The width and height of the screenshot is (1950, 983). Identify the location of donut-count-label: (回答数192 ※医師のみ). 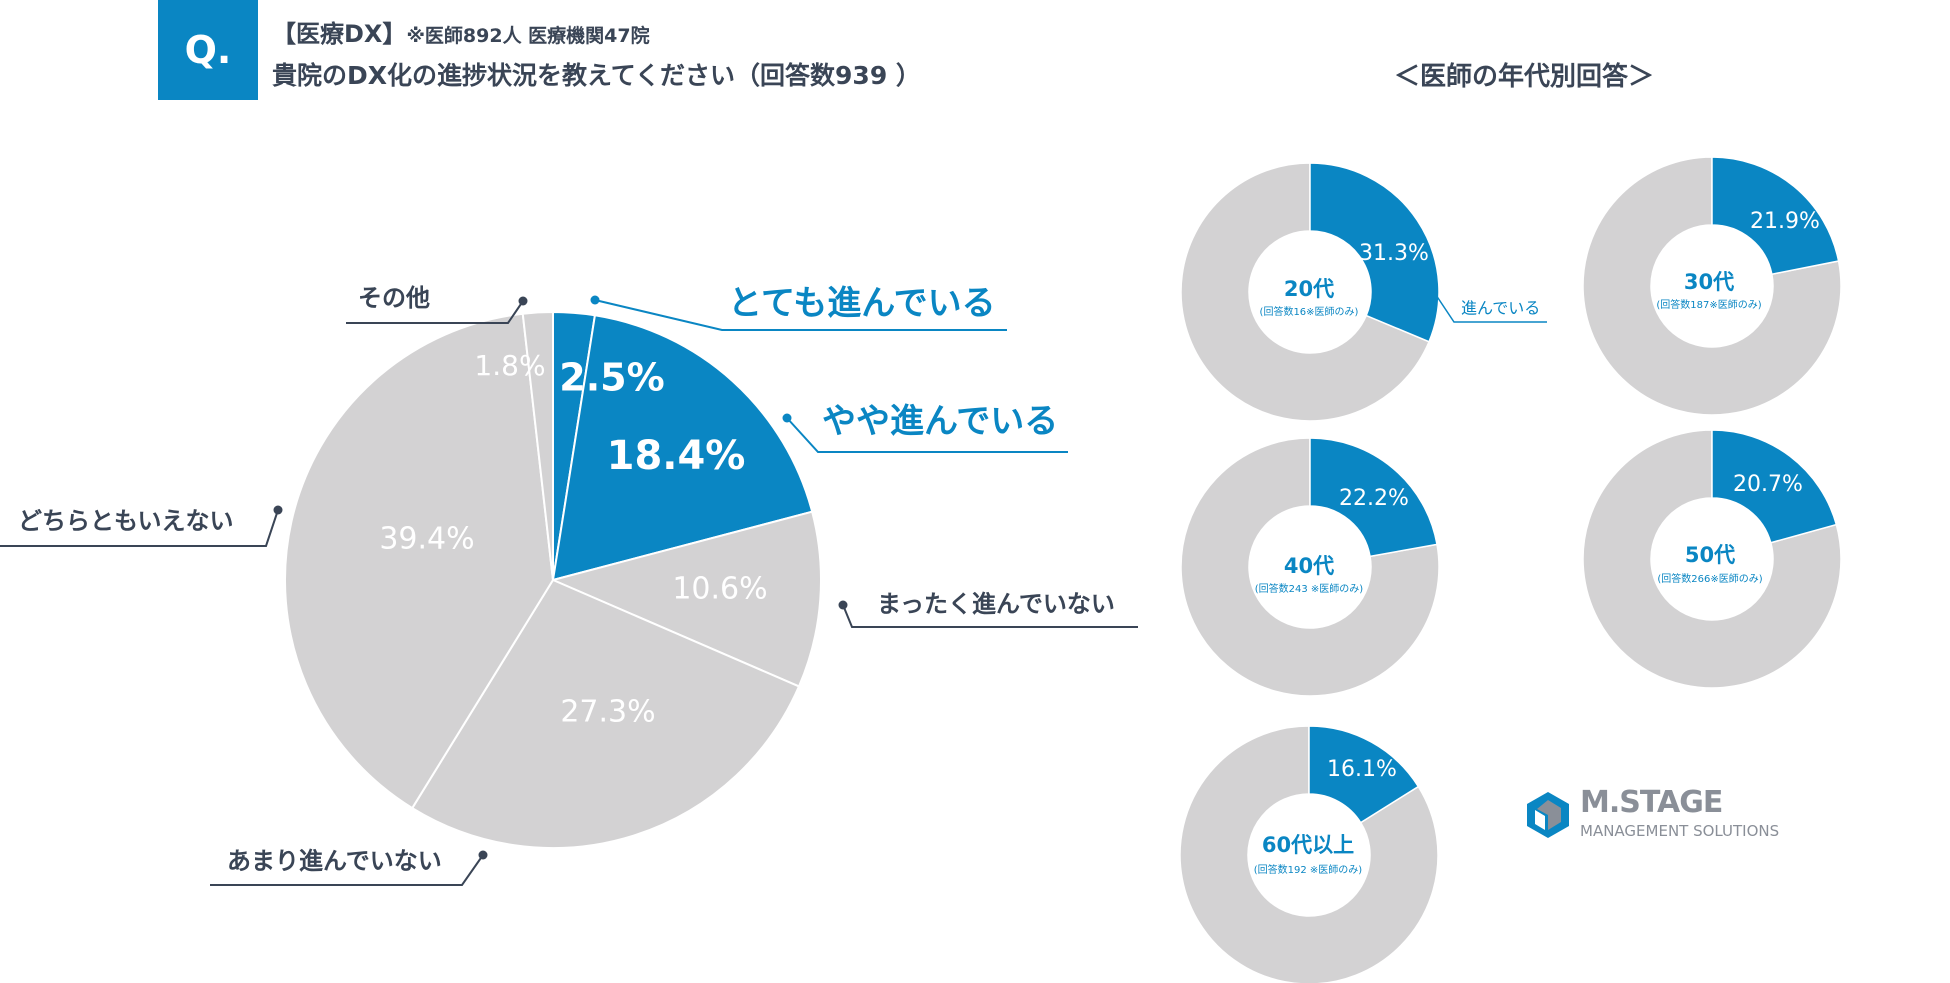
(1308, 869).